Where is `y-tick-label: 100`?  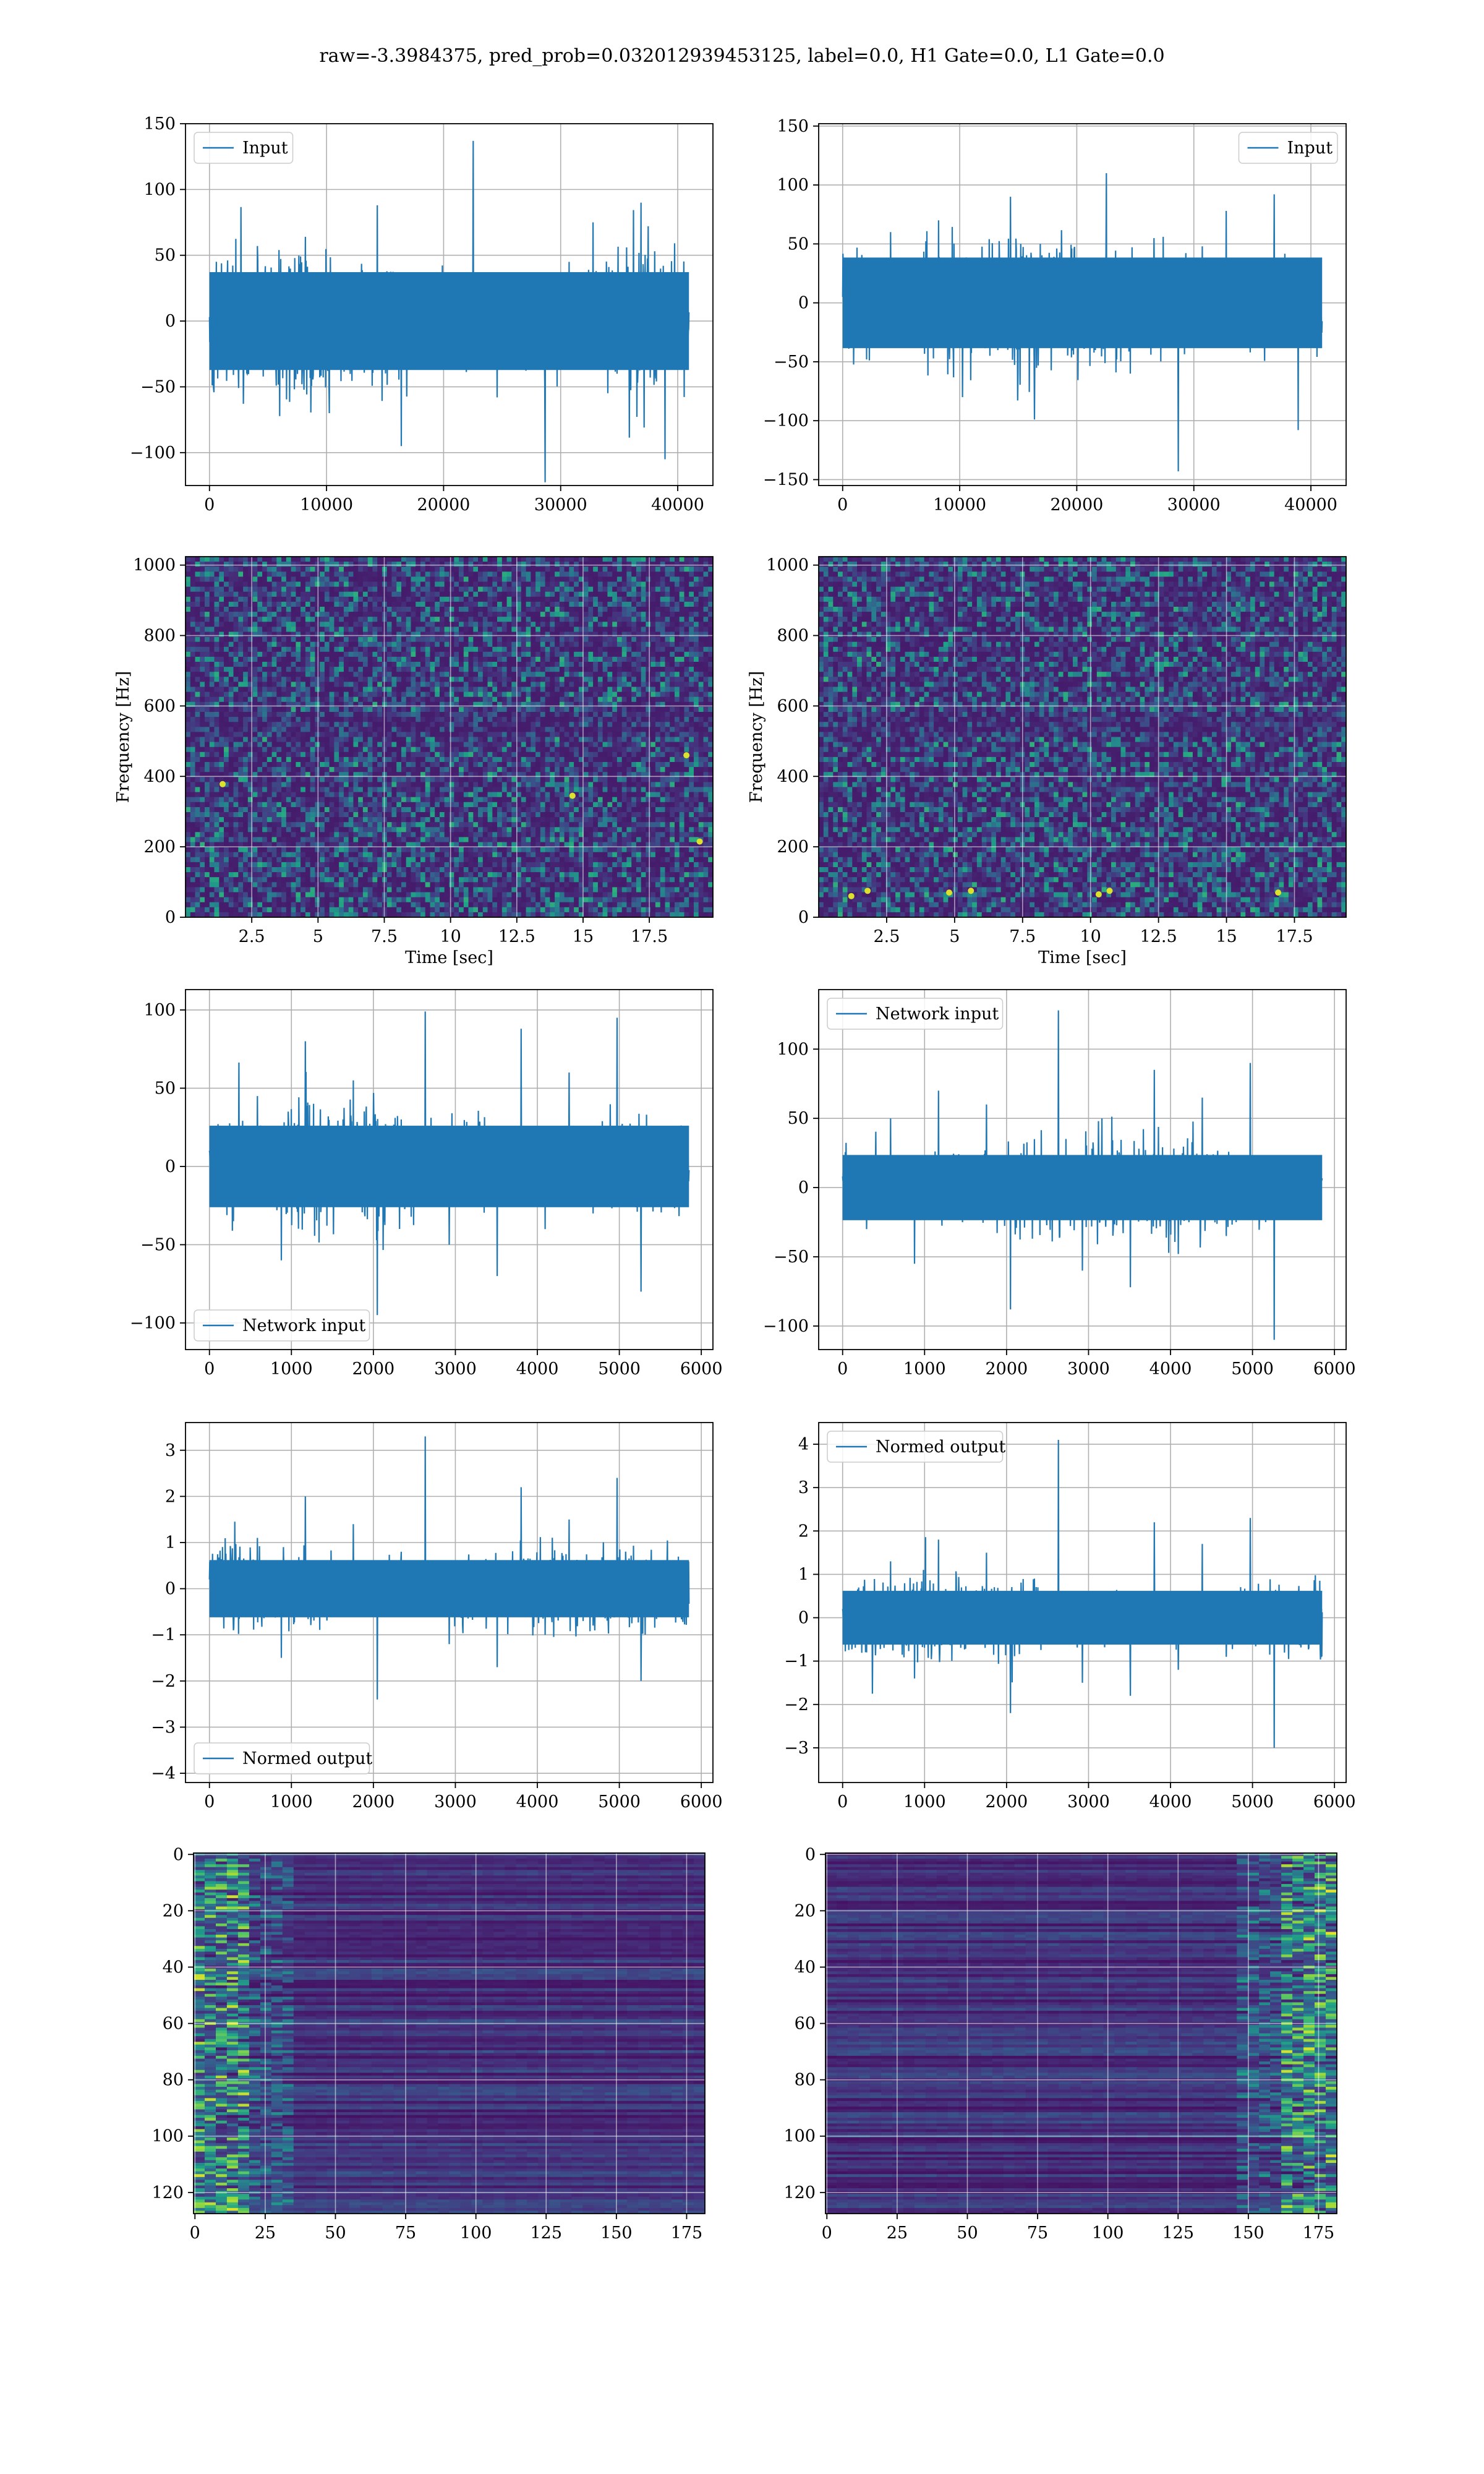
y-tick-label: 100 is located at coordinates (793, 185).